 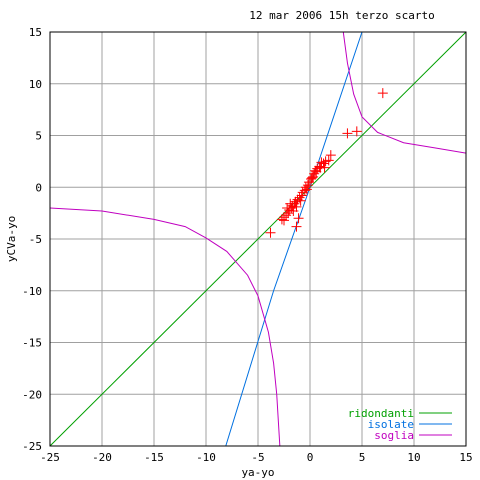 I want to click on legend-label-ridondanti: ridondanti, so click(x=381, y=413).